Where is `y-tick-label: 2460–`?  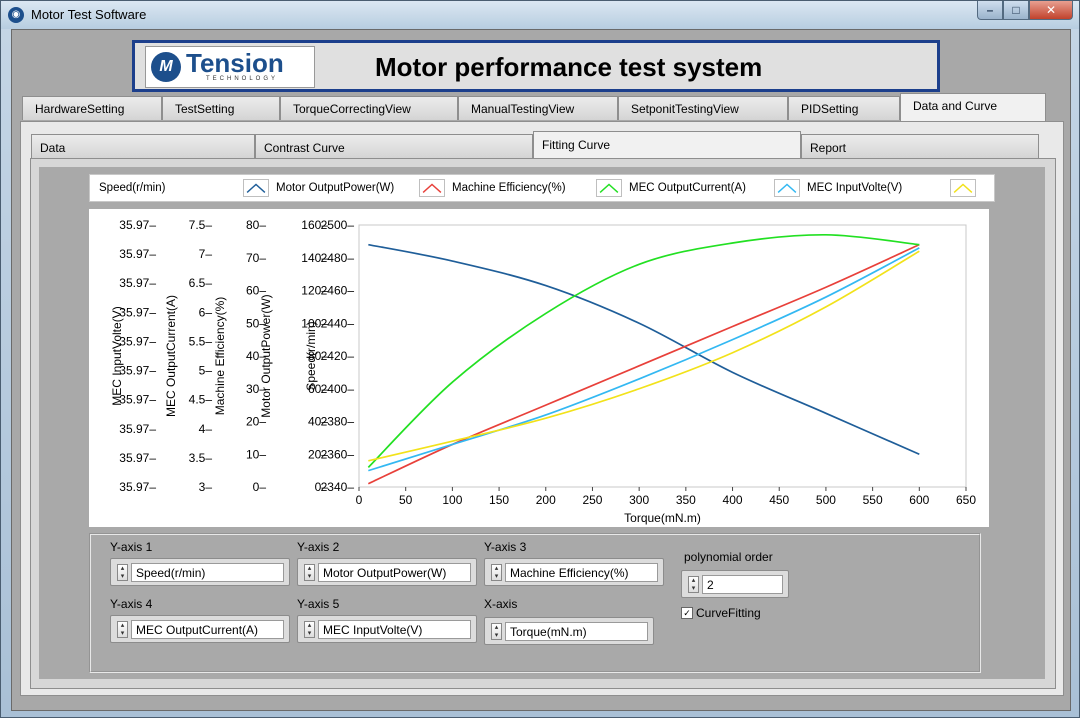
y-tick-label: 2460– is located at coordinates (338, 291).